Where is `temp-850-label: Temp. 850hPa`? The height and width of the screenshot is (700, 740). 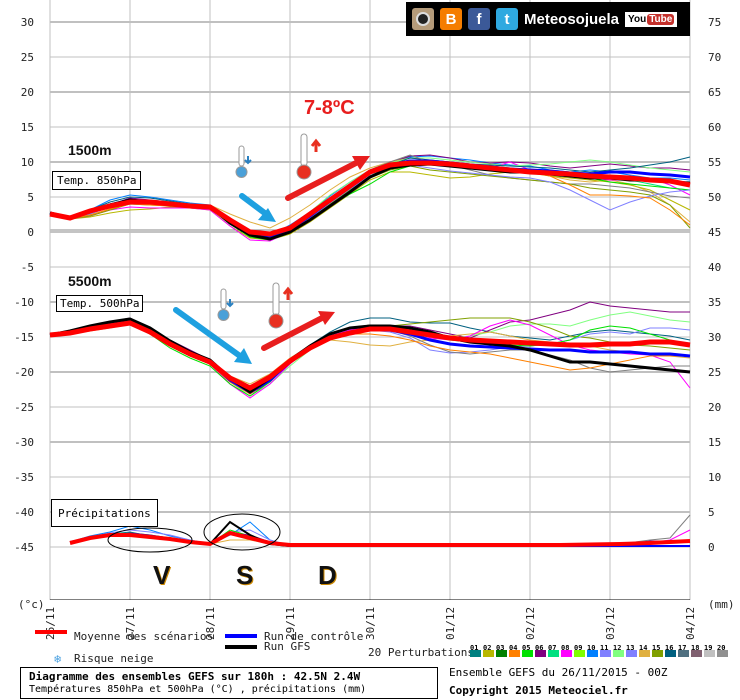 temp-850-label: Temp. 850hPa is located at coordinates (97, 180).